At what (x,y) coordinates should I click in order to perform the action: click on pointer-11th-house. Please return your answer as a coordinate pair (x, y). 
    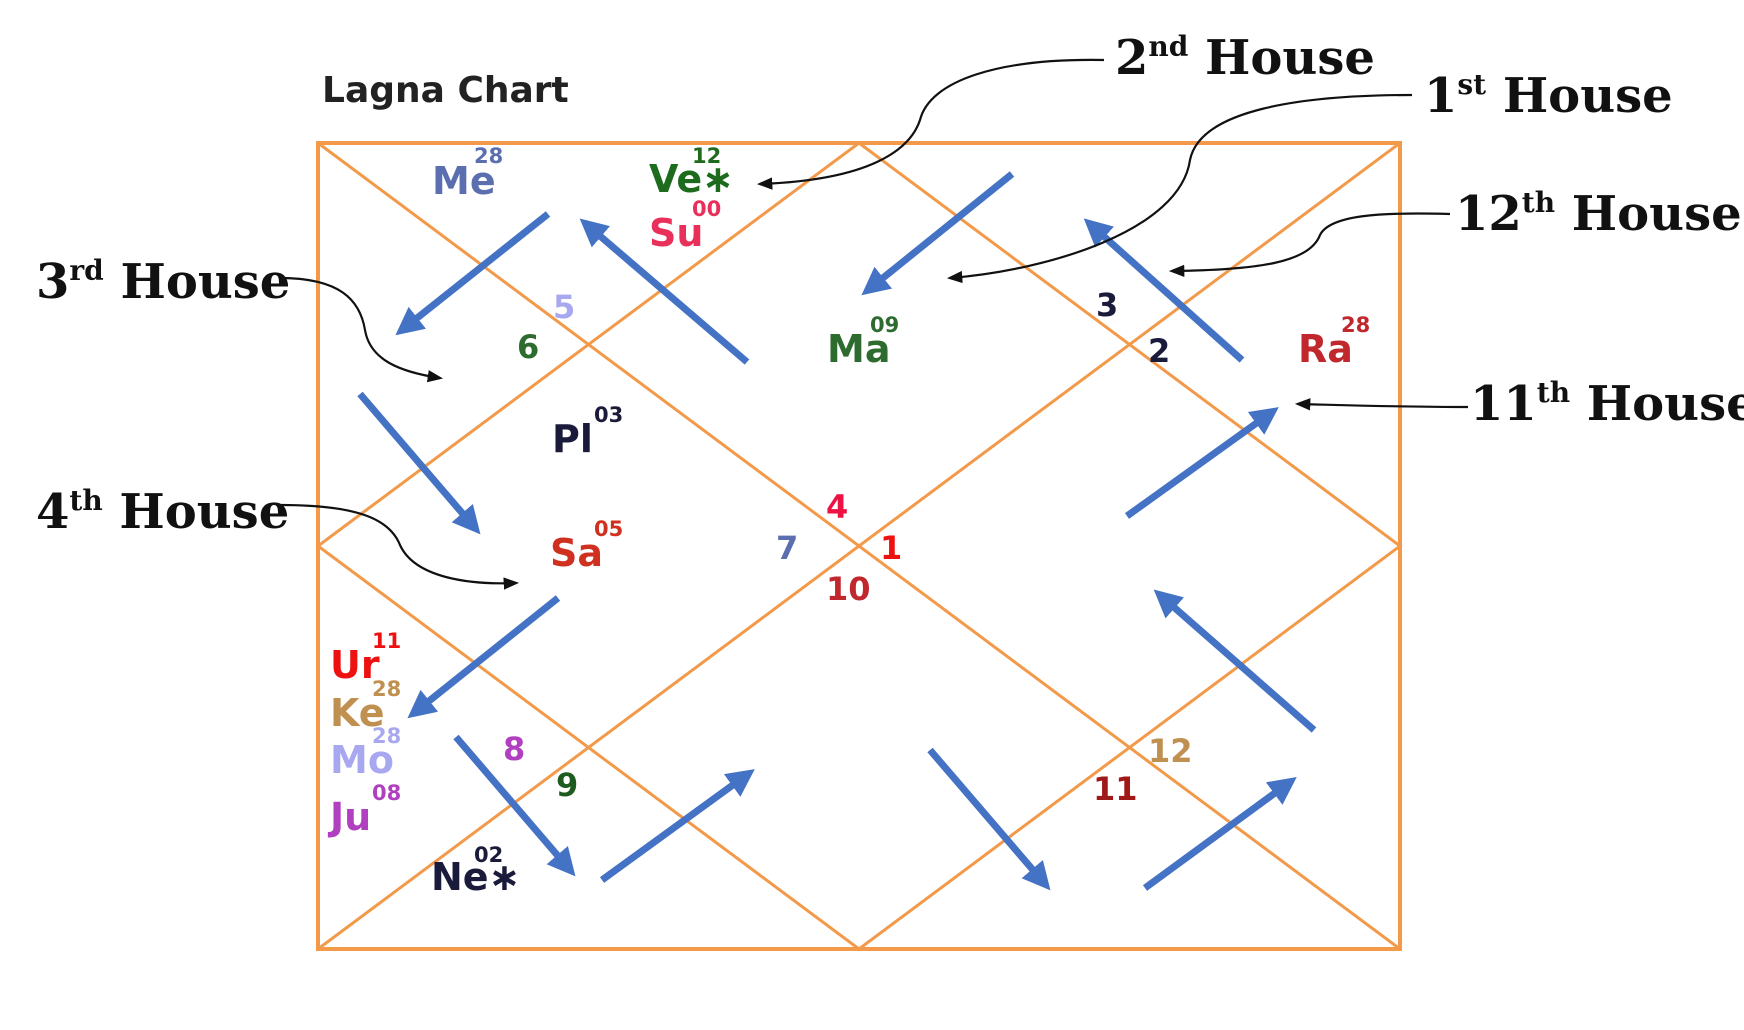
    Looking at the image, I should click on (1381, 404).